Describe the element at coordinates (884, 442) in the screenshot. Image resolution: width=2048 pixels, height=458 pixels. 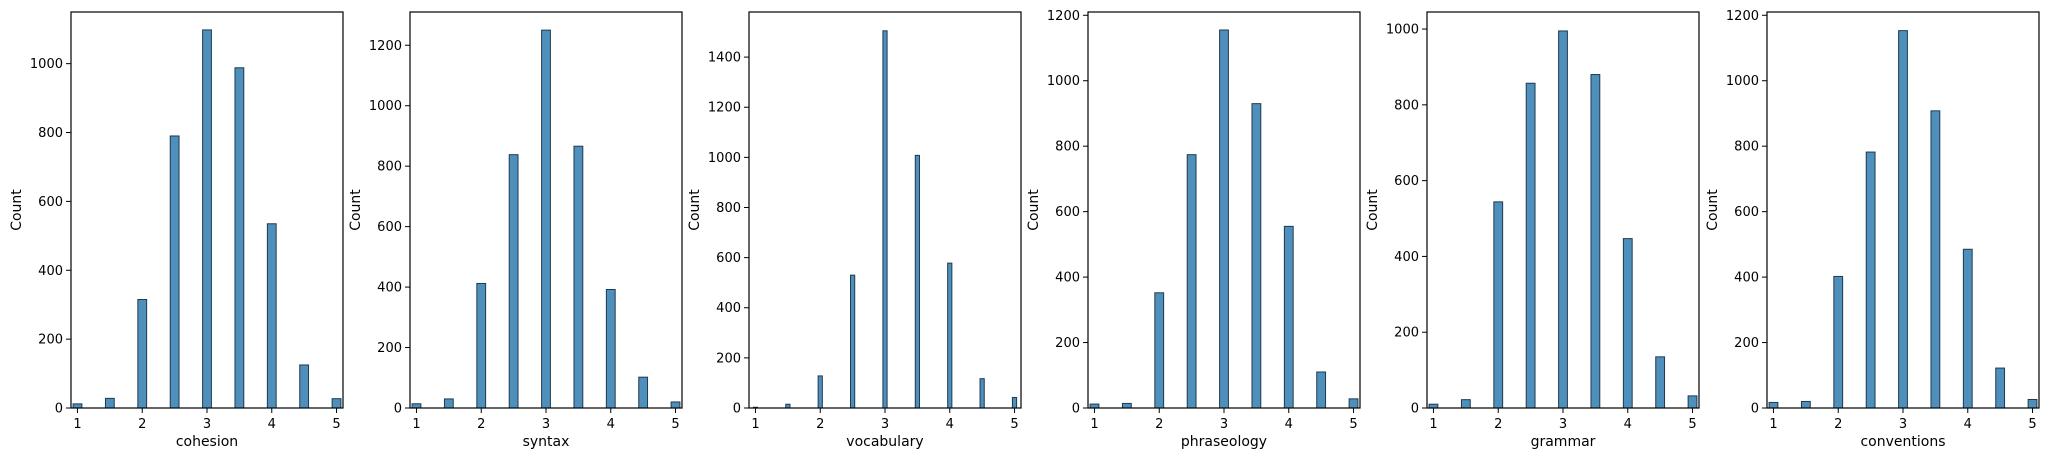
I see `x-axis-label: vocabulary` at that location.